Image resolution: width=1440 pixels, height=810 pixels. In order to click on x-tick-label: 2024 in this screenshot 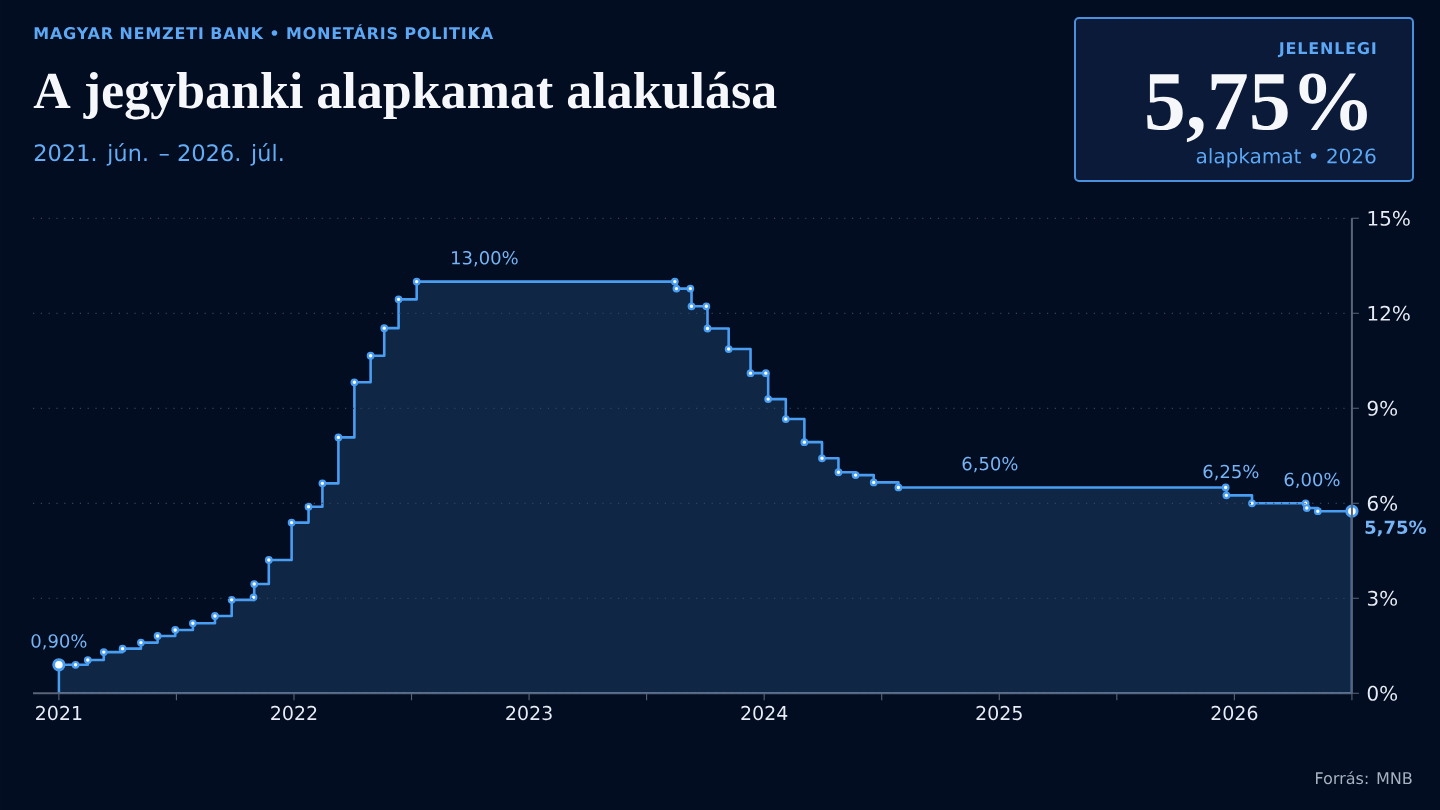, I will do `click(764, 713)`.